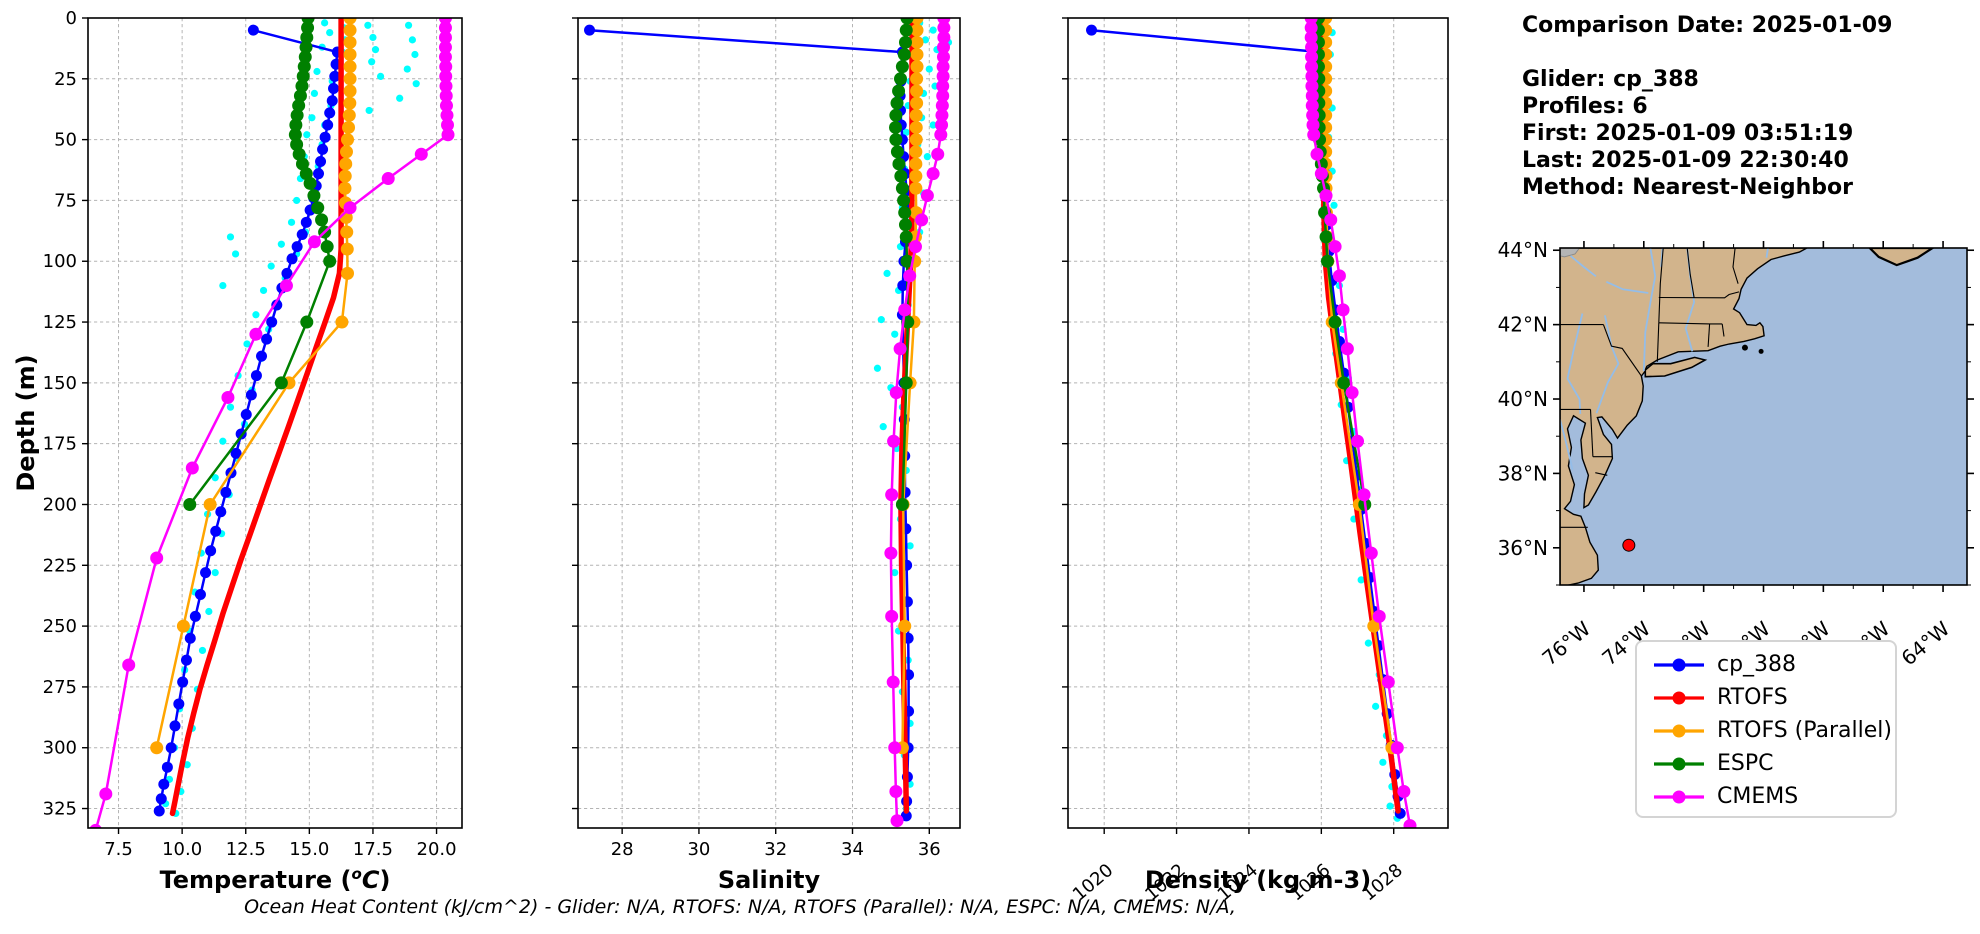 The width and height of the screenshot is (1980, 934). I want to click on tick-label: 32, so click(775, 849).